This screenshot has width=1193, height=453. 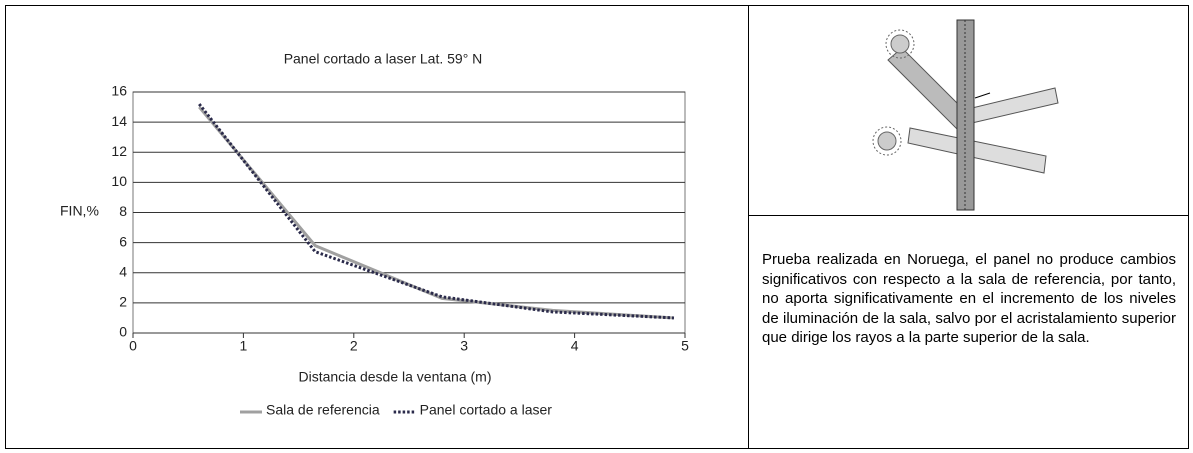 I want to click on y-tick-label: 2, so click(x=123, y=302).